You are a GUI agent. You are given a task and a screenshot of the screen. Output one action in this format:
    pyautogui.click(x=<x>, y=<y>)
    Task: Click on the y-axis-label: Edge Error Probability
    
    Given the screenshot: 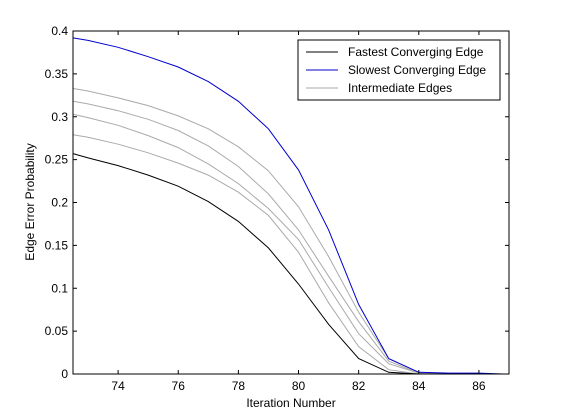 What is the action you would take?
    pyautogui.click(x=30, y=201)
    